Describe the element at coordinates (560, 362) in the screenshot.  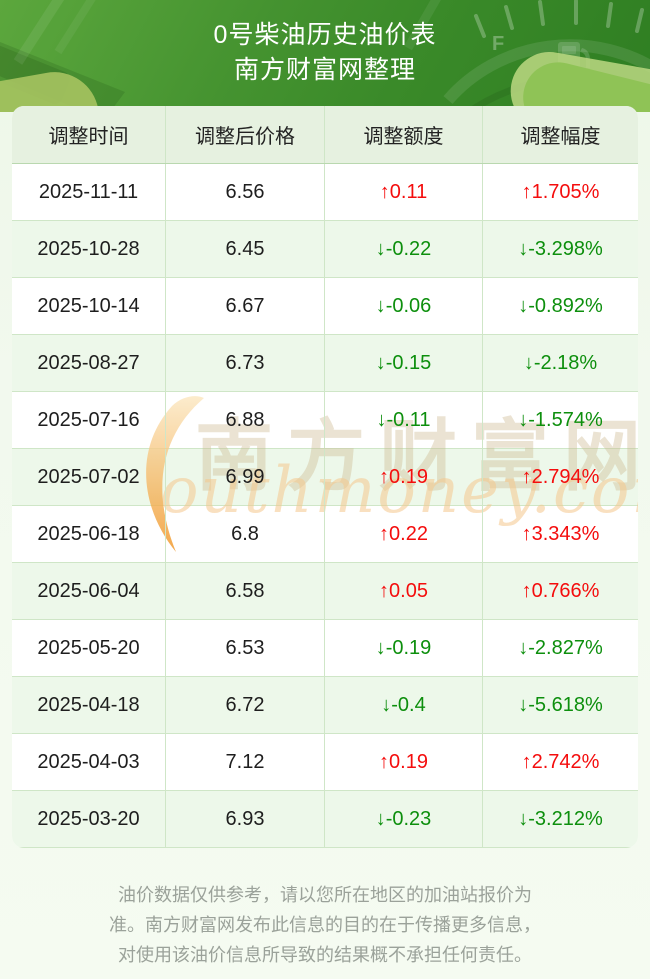
I see `rate-cell: ↓-2.18%` at that location.